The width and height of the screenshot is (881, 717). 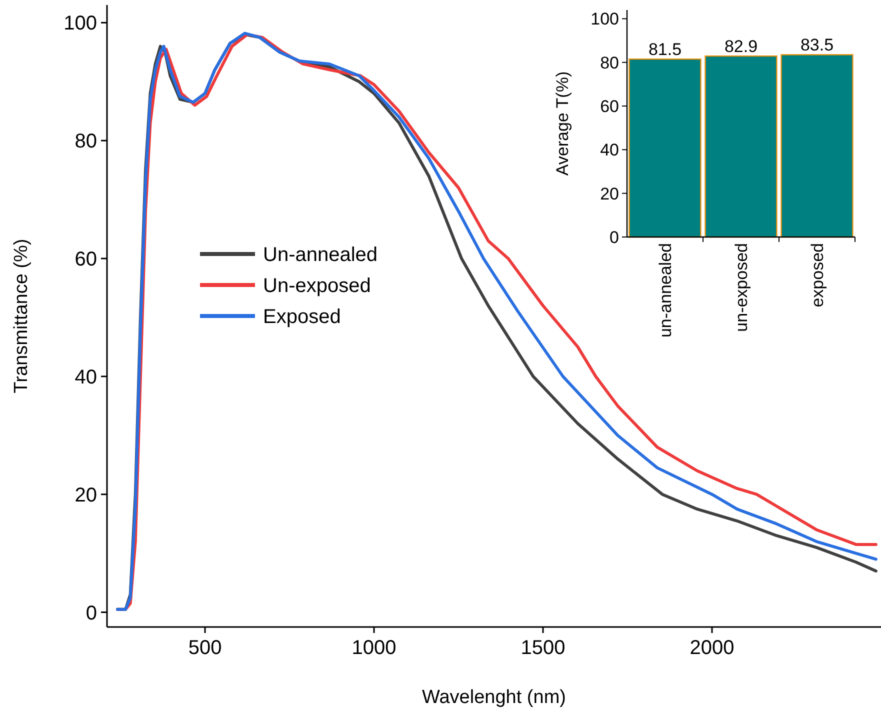 I want to click on x-axis-title: Wavelenght (nm), so click(x=494, y=697).